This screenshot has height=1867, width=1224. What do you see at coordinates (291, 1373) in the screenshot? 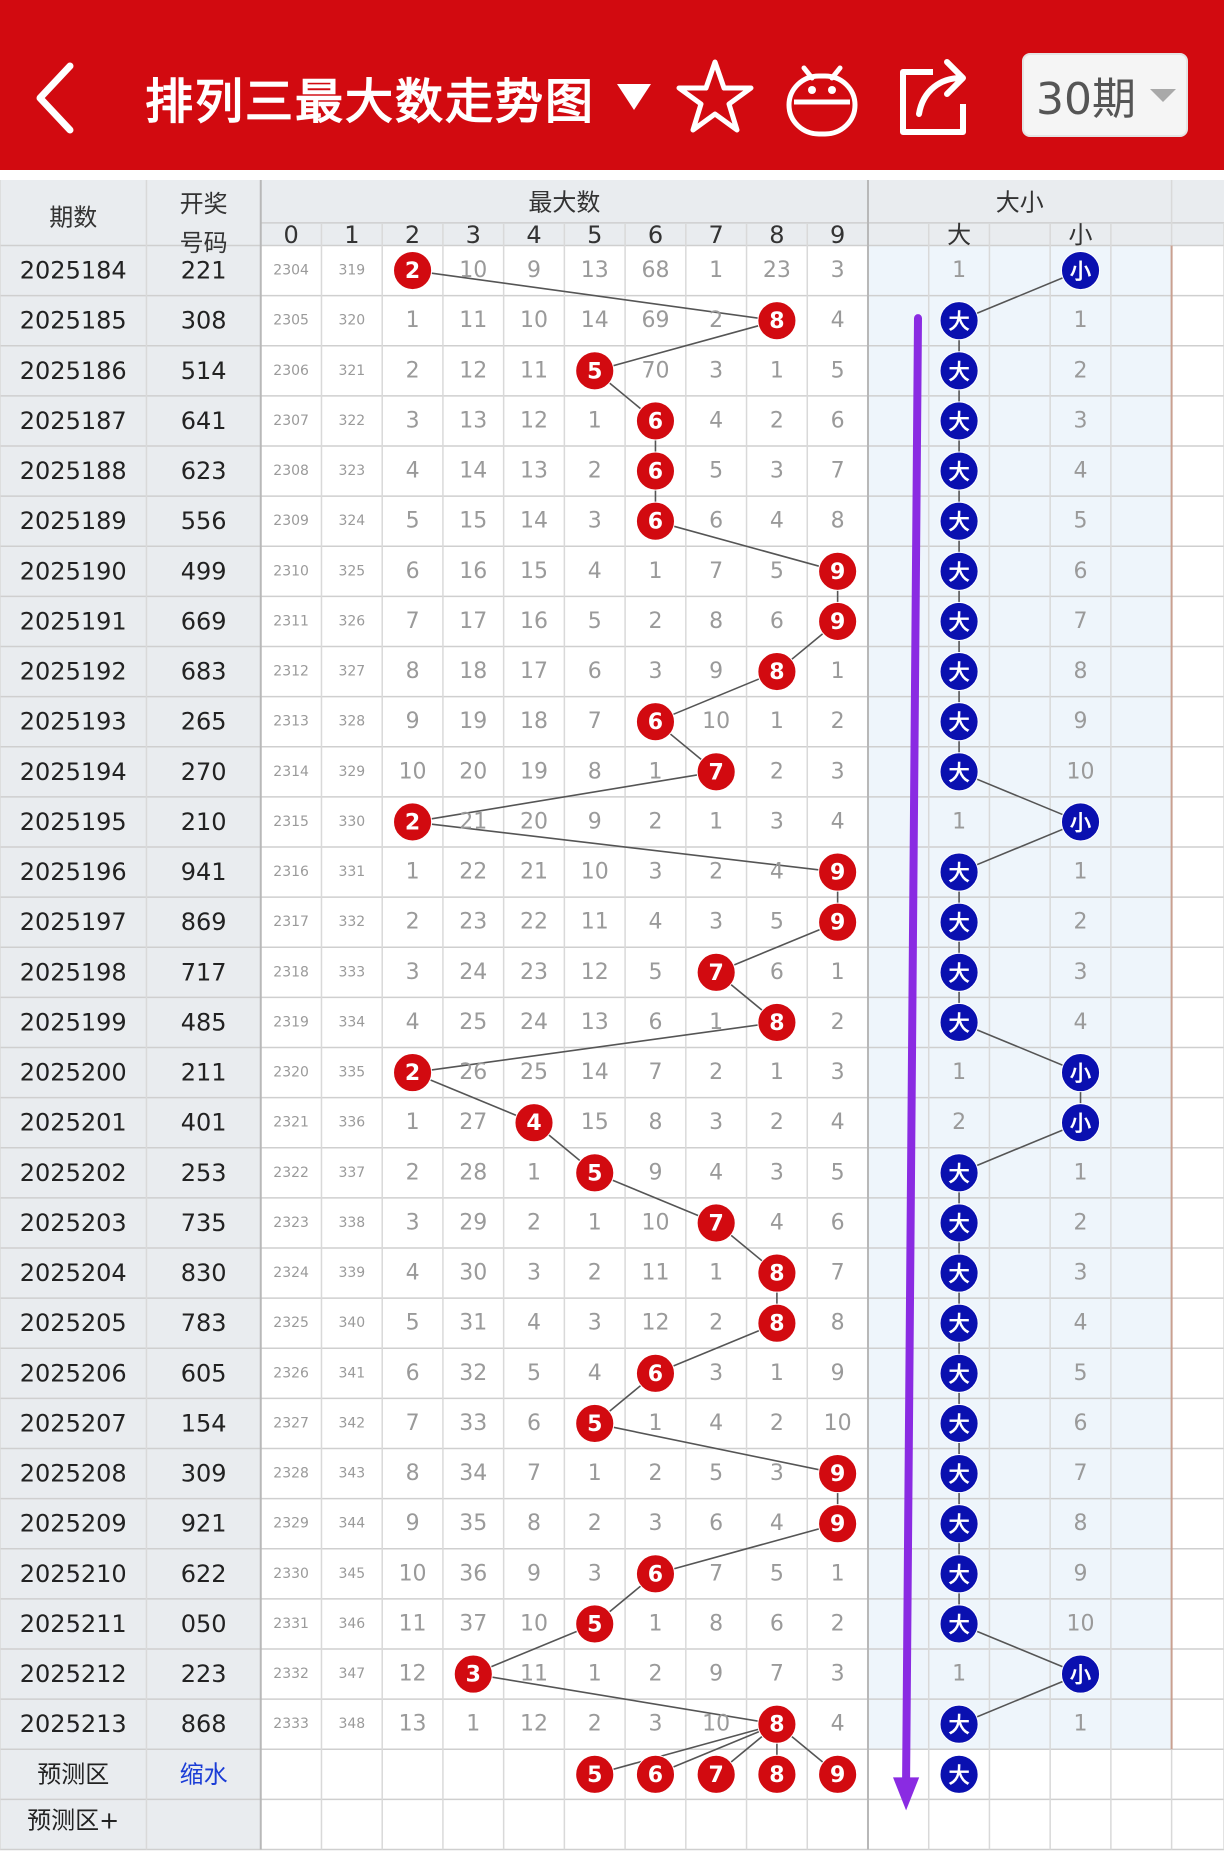
I see `omission-cell: 2326` at bounding box center [291, 1373].